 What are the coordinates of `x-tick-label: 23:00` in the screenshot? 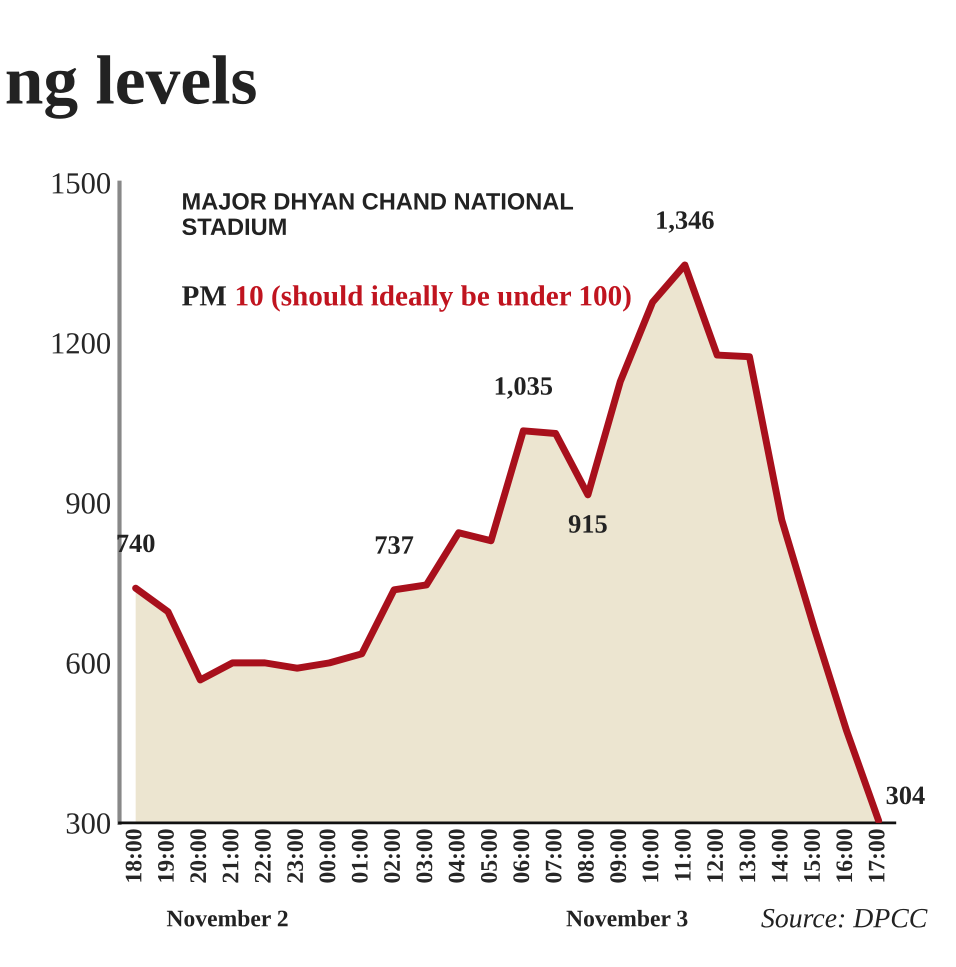 It's located at (295, 856).